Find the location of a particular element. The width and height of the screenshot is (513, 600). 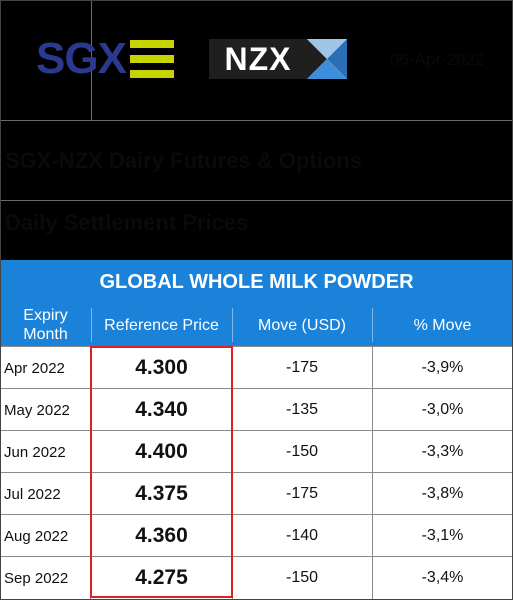

cell-ref-price: 4.275 is located at coordinates (161, 577).